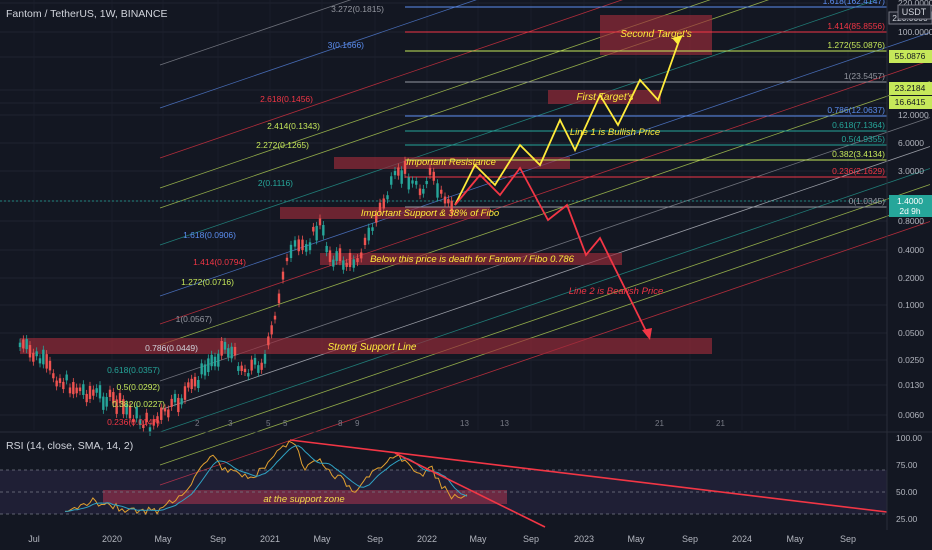 Image resolution: width=932 pixels, height=550 pixels. What do you see at coordinates (911, 278) in the screenshot?
I see `price-tick-label: 0.2000` at bounding box center [911, 278].